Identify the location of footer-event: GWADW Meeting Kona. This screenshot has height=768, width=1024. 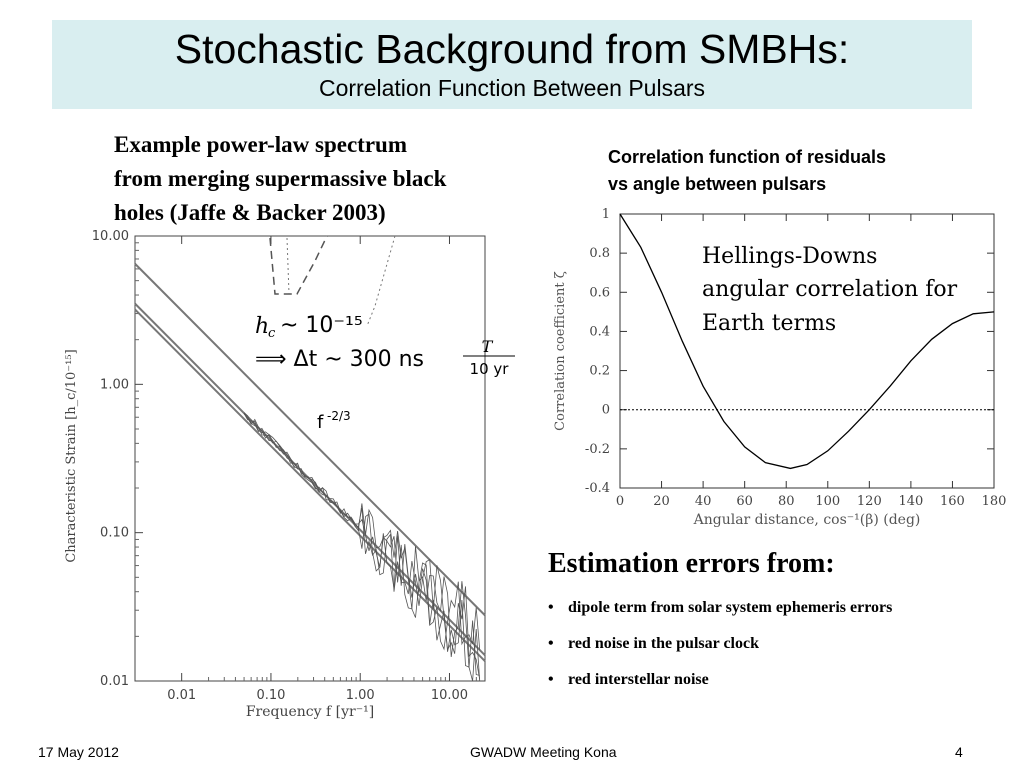
(543, 752).